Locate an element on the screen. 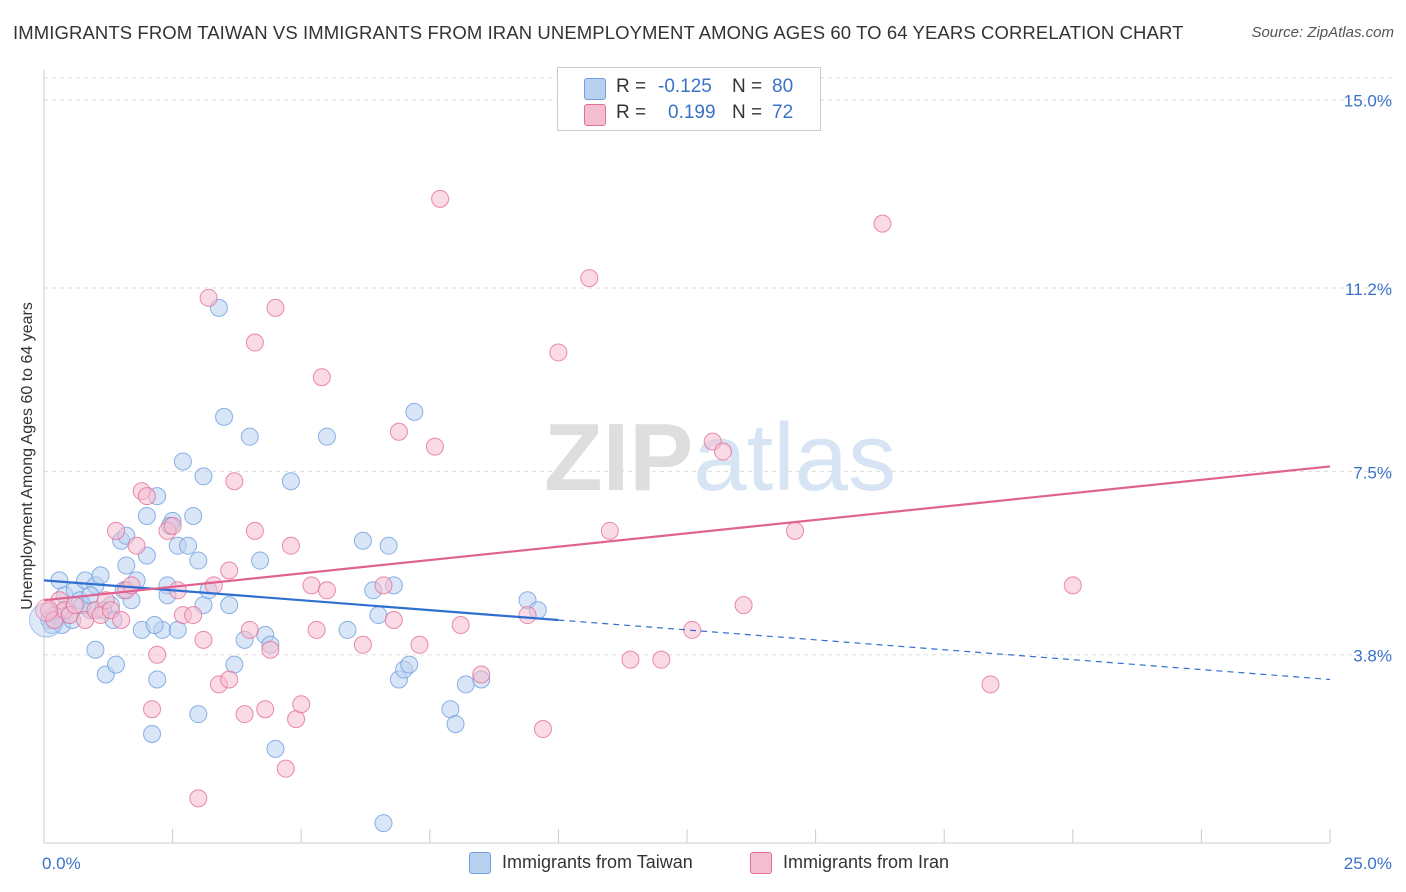 The height and width of the screenshot is (892, 1406). legend-r-value: 0.199 is located at coordinates (692, 112).